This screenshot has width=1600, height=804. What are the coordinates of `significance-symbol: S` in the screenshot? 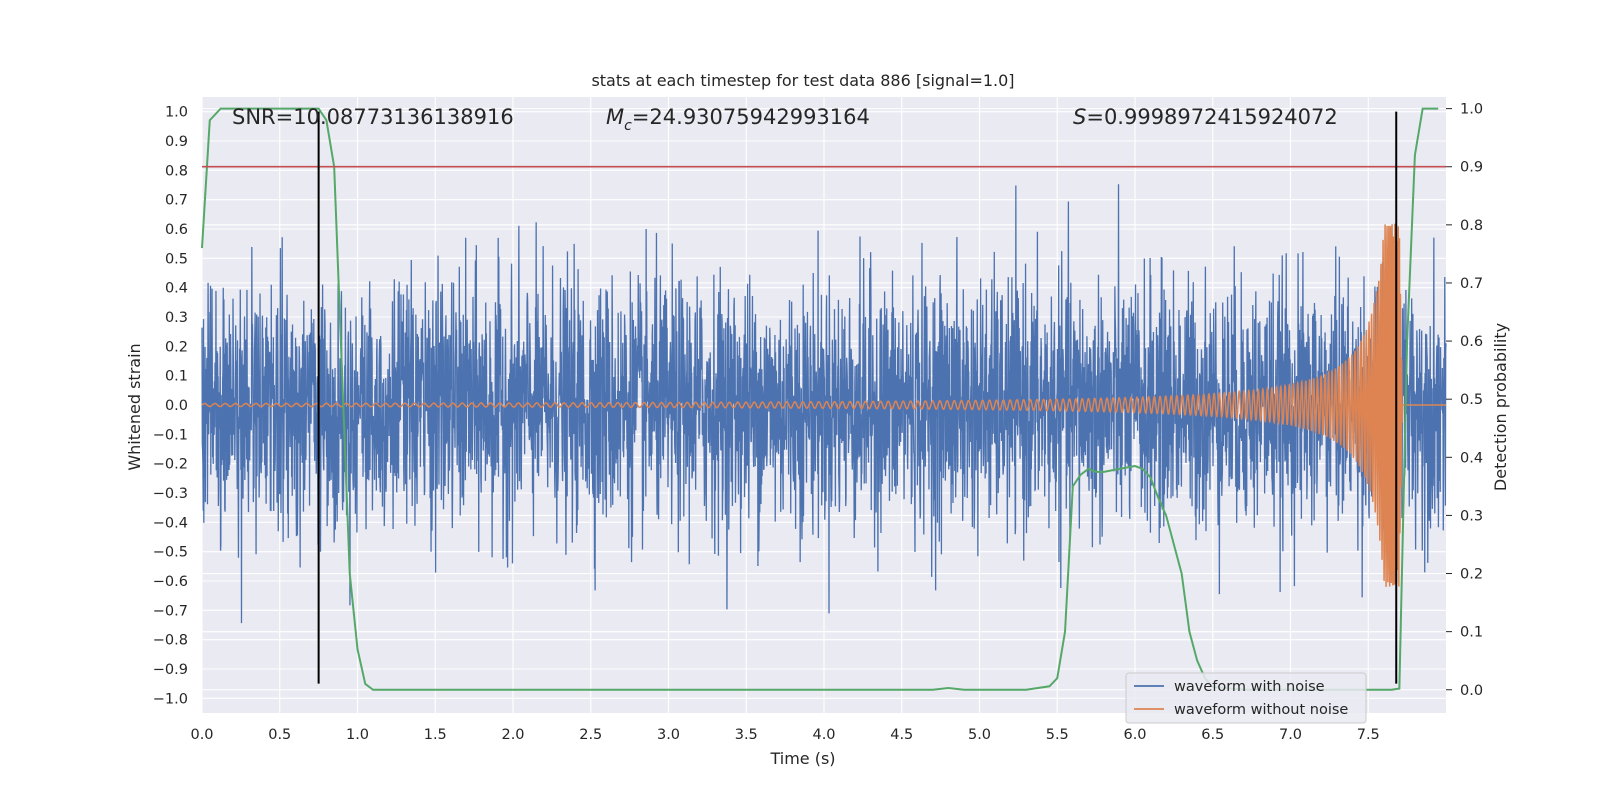 It's located at (1079, 117).